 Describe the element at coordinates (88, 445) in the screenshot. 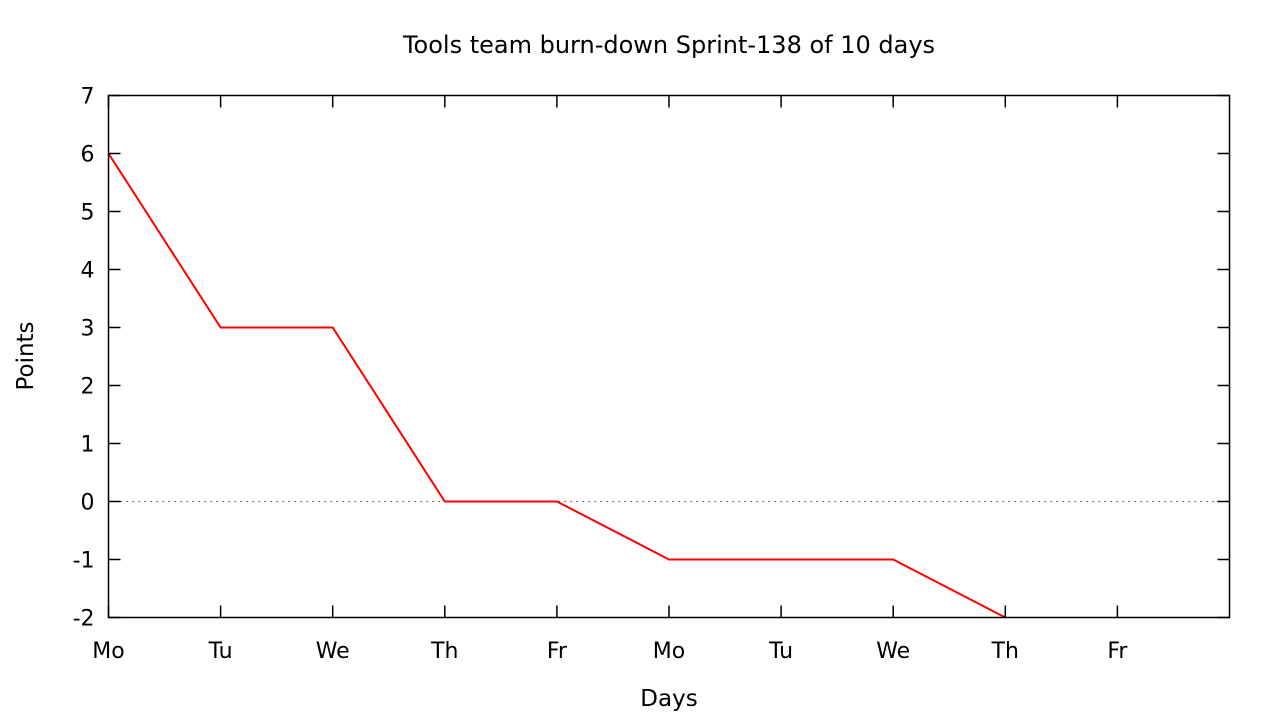

I see `y-tick-label: 1` at that location.